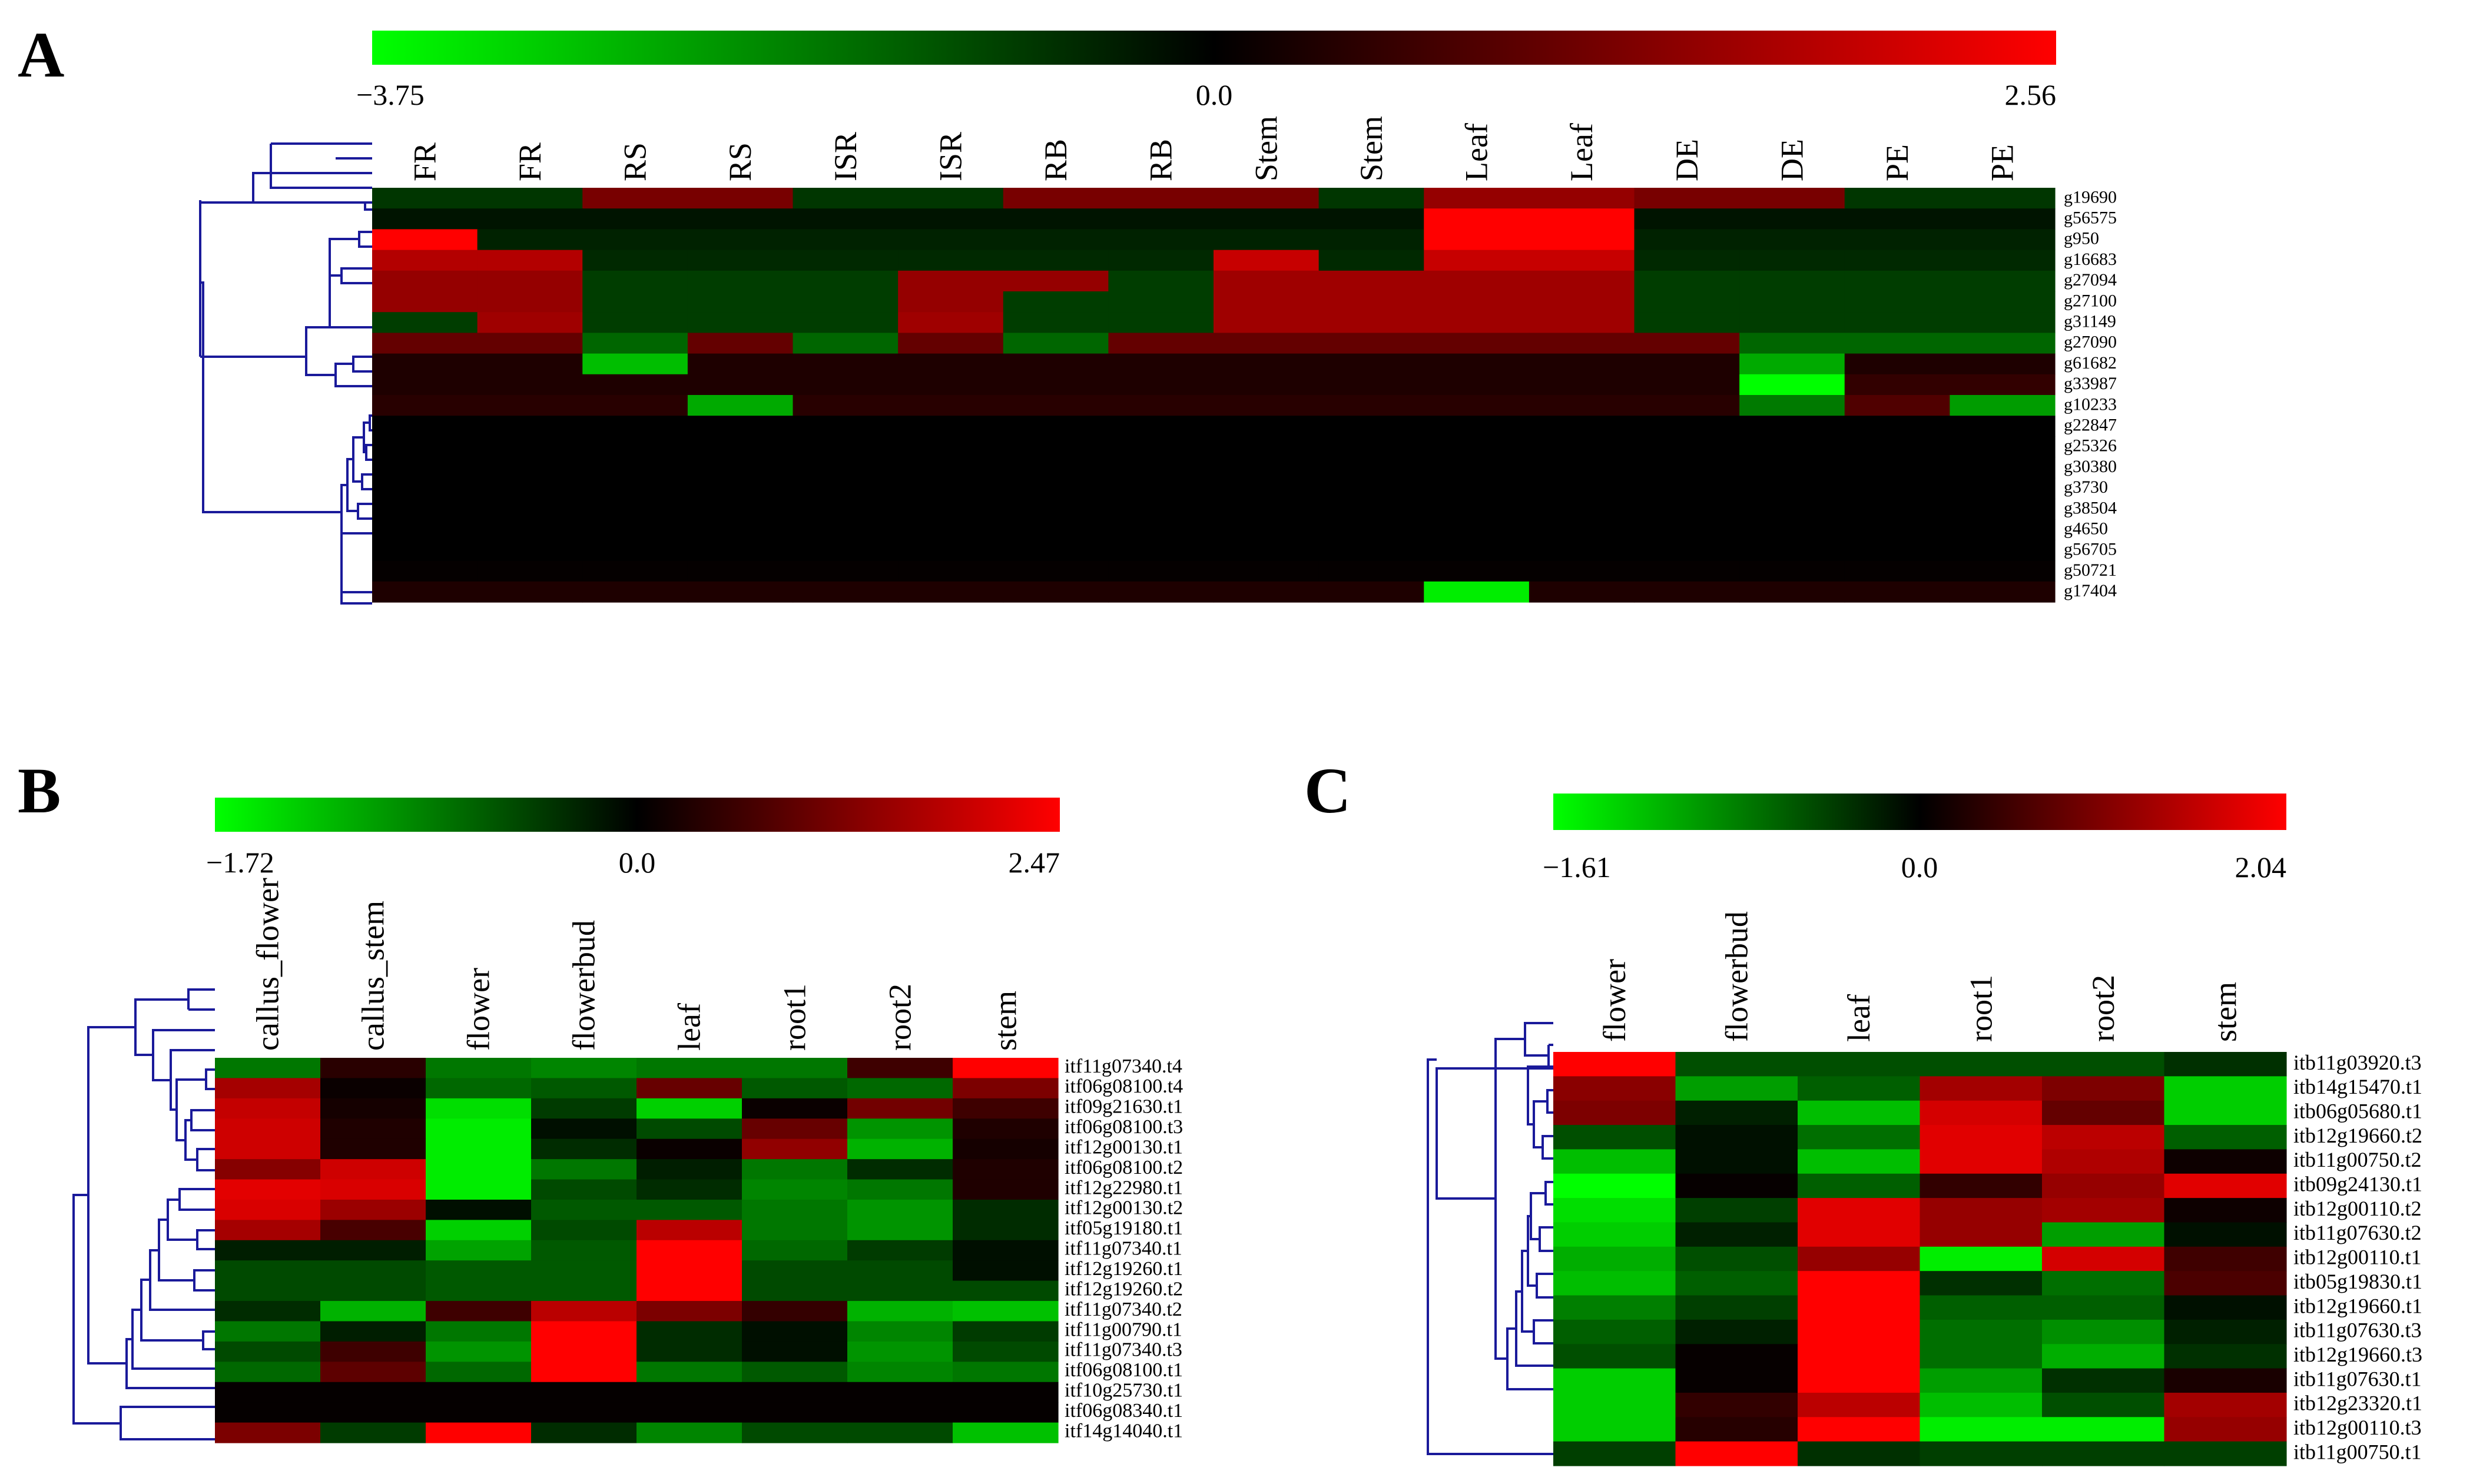 The image size is (2483, 1484). Describe the element at coordinates (2357, 1452) in the screenshot. I see `panel-c-row-label: itb11g00750.t1` at that location.